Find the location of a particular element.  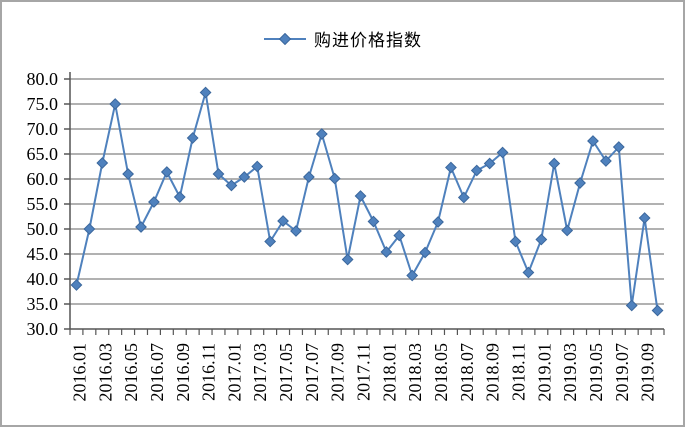

y-tick-label: 70.0 is located at coordinates (43, 129).